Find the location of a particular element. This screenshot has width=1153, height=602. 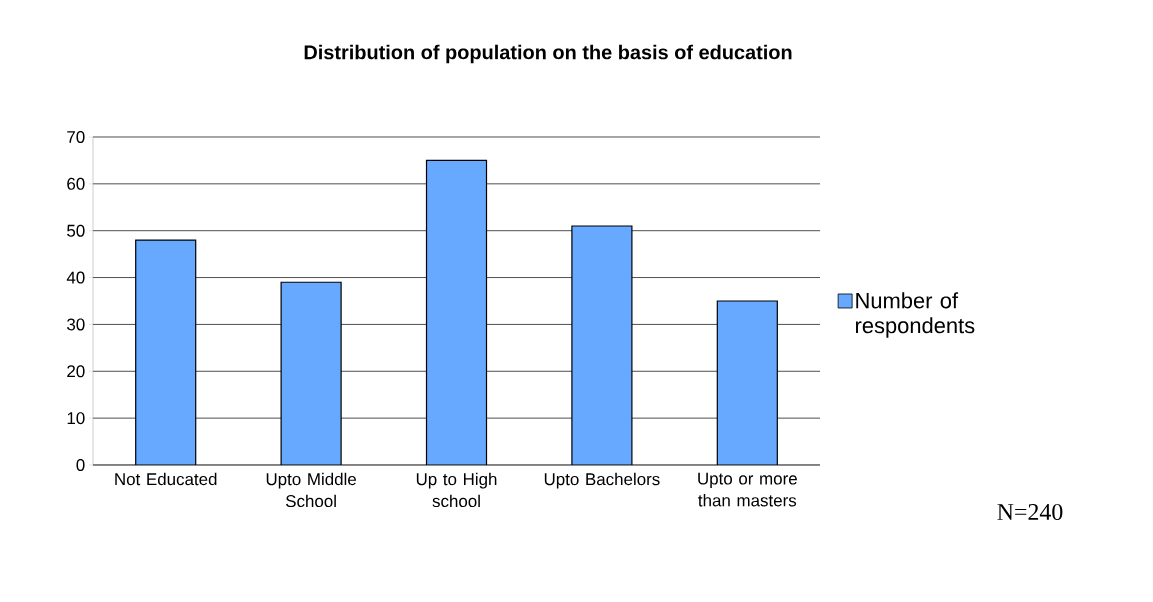

chart-title: Distribution of population on the basis of education is located at coordinates (548, 54).